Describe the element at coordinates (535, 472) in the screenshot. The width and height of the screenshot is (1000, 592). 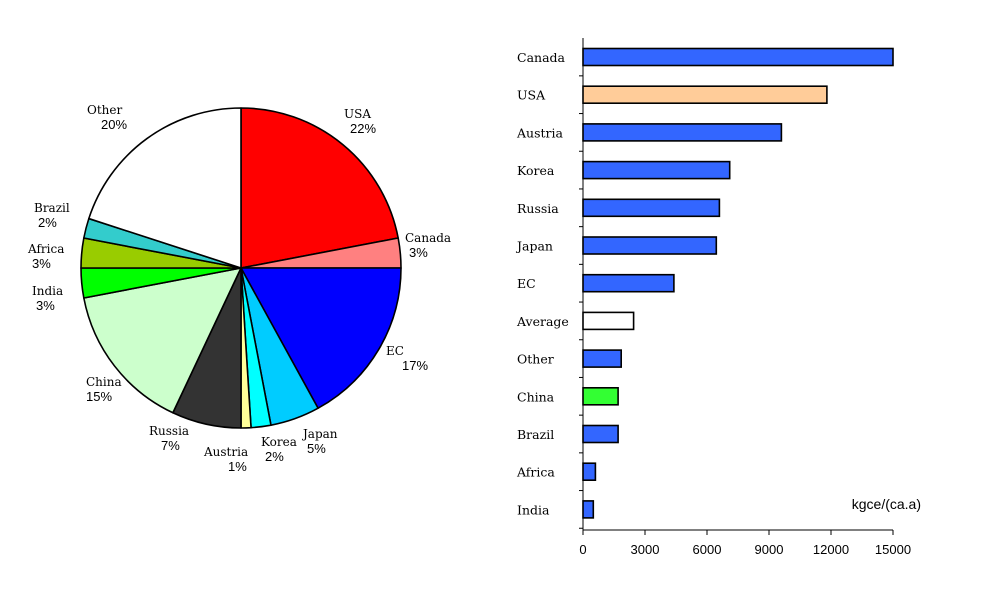
I see `category-label-africa: Africa` at that location.